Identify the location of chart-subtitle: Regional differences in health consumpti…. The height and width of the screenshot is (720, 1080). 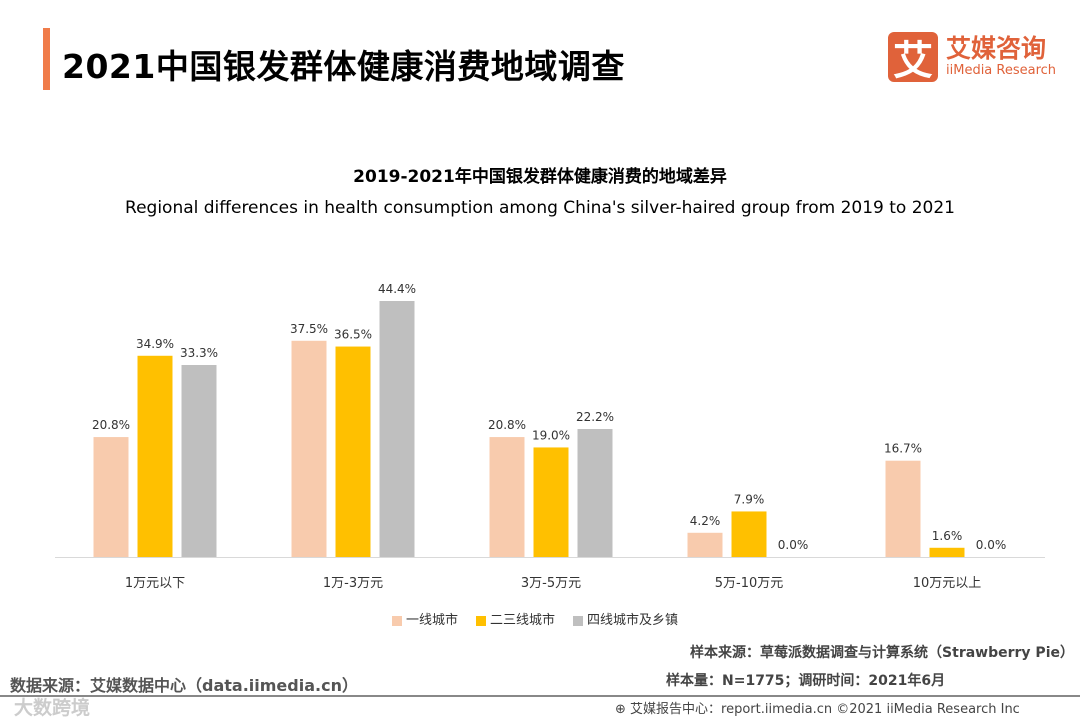
(540, 208).